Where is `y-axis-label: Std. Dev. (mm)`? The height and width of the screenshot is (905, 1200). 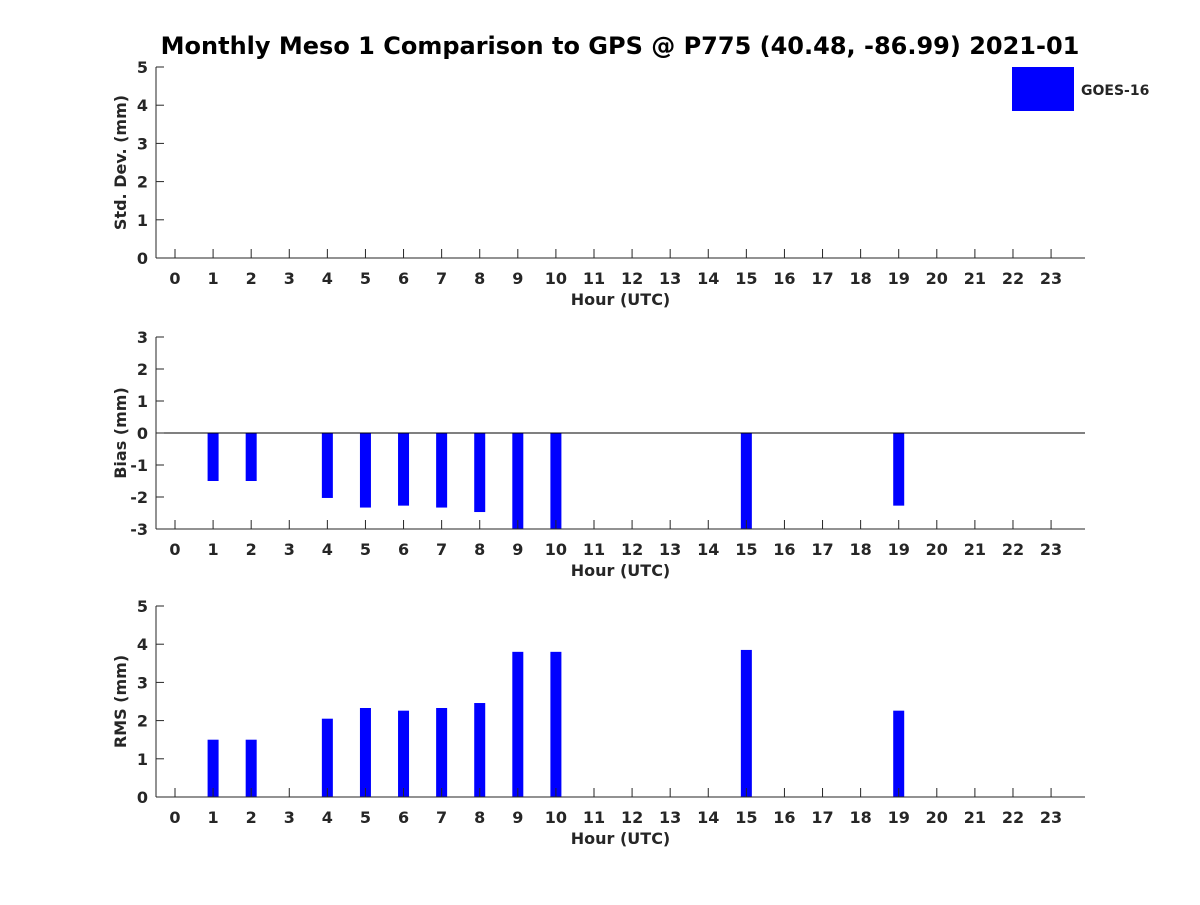
y-axis-label: Std. Dev. (mm) is located at coordinates (120, 162).